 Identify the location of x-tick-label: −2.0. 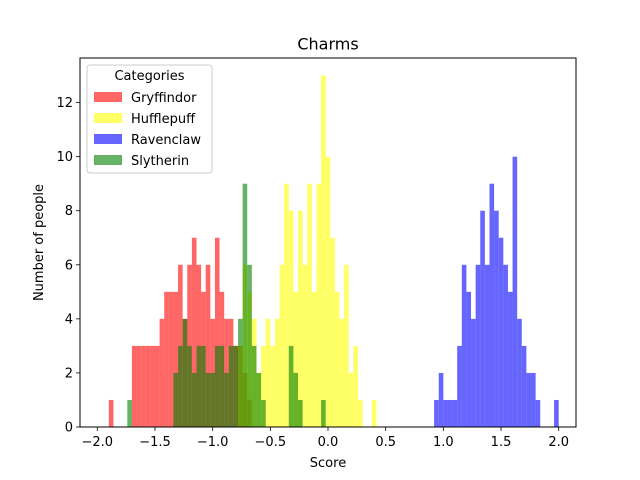
(98, 442).